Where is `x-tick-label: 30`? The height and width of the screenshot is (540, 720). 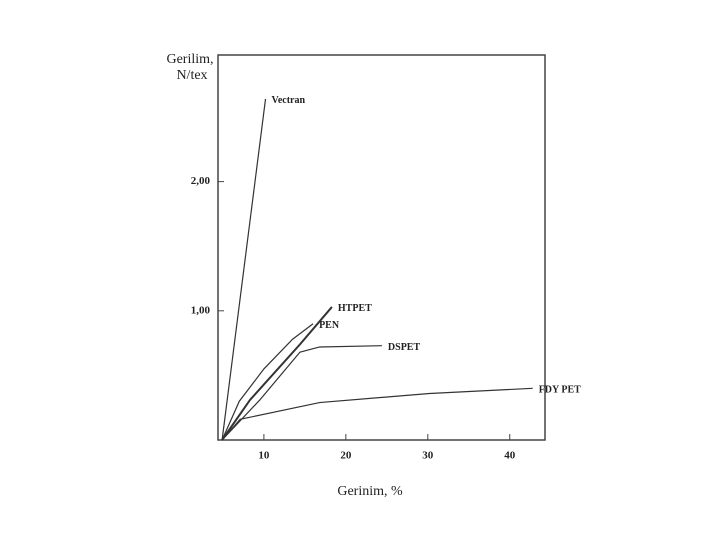 x-tick-label: 30 is located at coordinates (428, 456).